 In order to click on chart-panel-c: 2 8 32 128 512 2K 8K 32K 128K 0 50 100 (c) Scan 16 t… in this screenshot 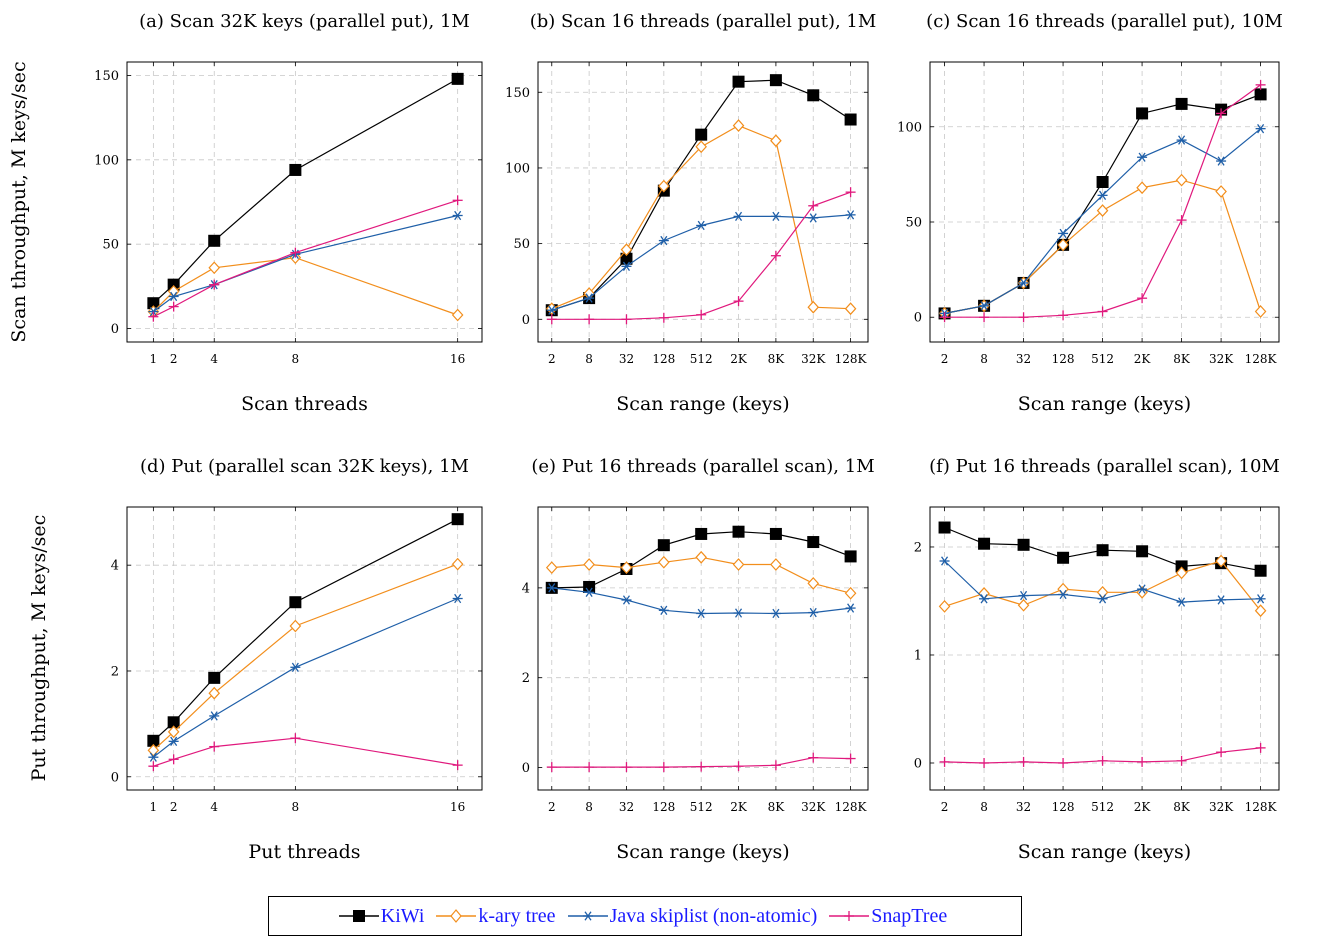, I will do `click(1090, 213)`.